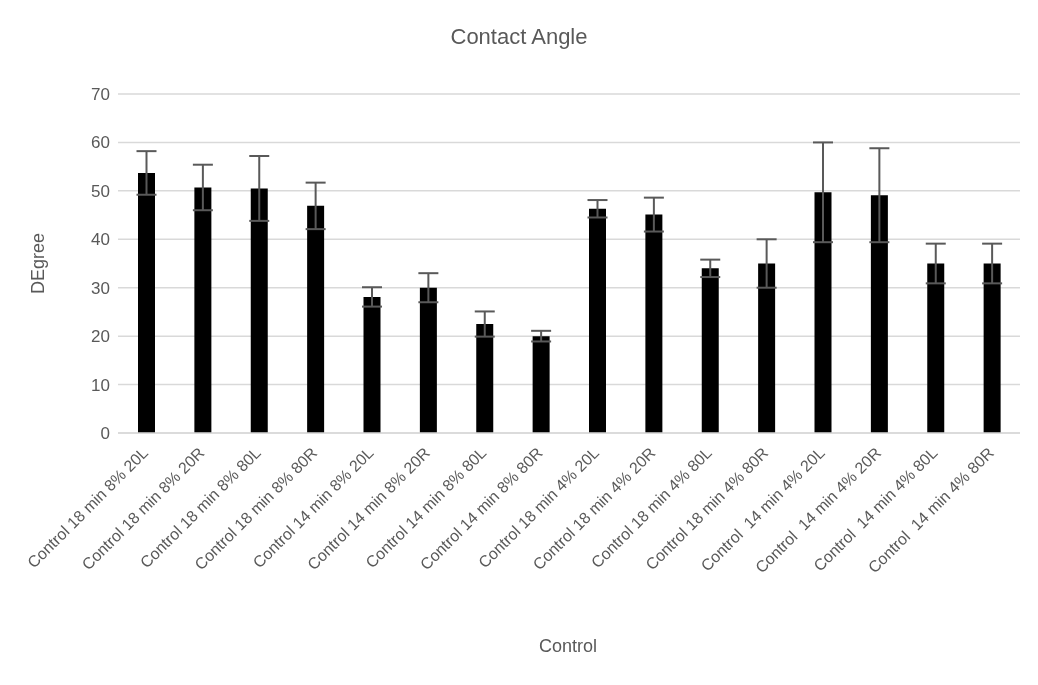  I want to click on y-tick-label: 60, so click(100, 143).